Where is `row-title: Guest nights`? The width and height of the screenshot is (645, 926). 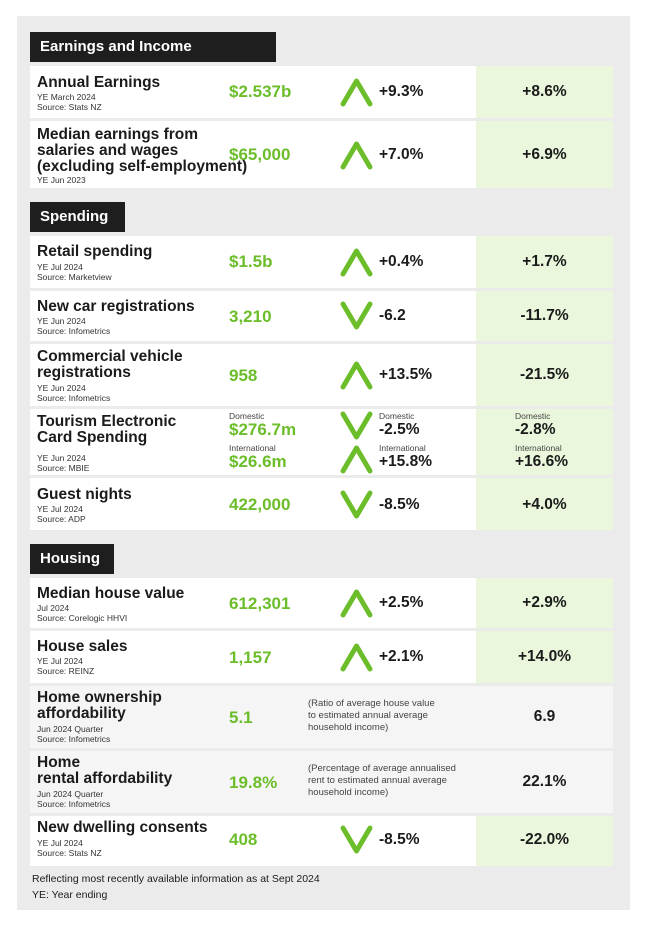 row-title: Guest nights is located at coordinates (84, 494).